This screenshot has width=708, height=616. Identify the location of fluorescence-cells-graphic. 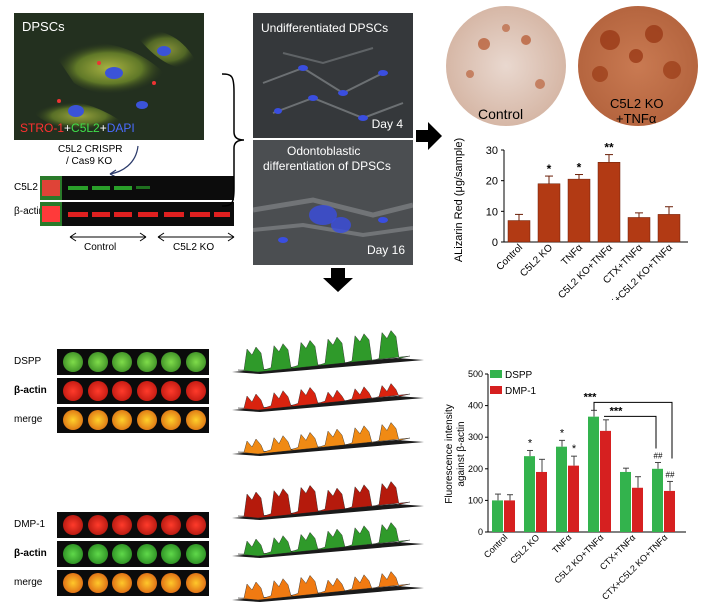
(109, 76).